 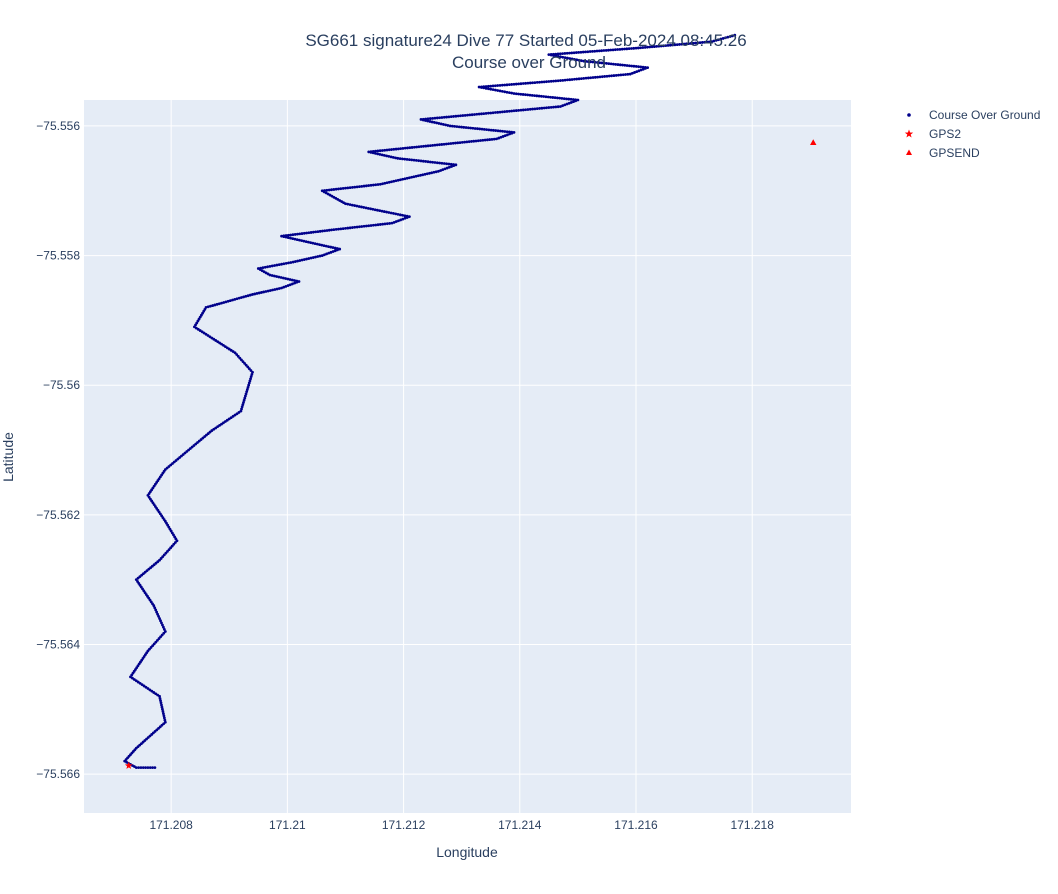 I want to click on legend-item-course-over-ground: Course Over Ground, so click(x=973, y=115).